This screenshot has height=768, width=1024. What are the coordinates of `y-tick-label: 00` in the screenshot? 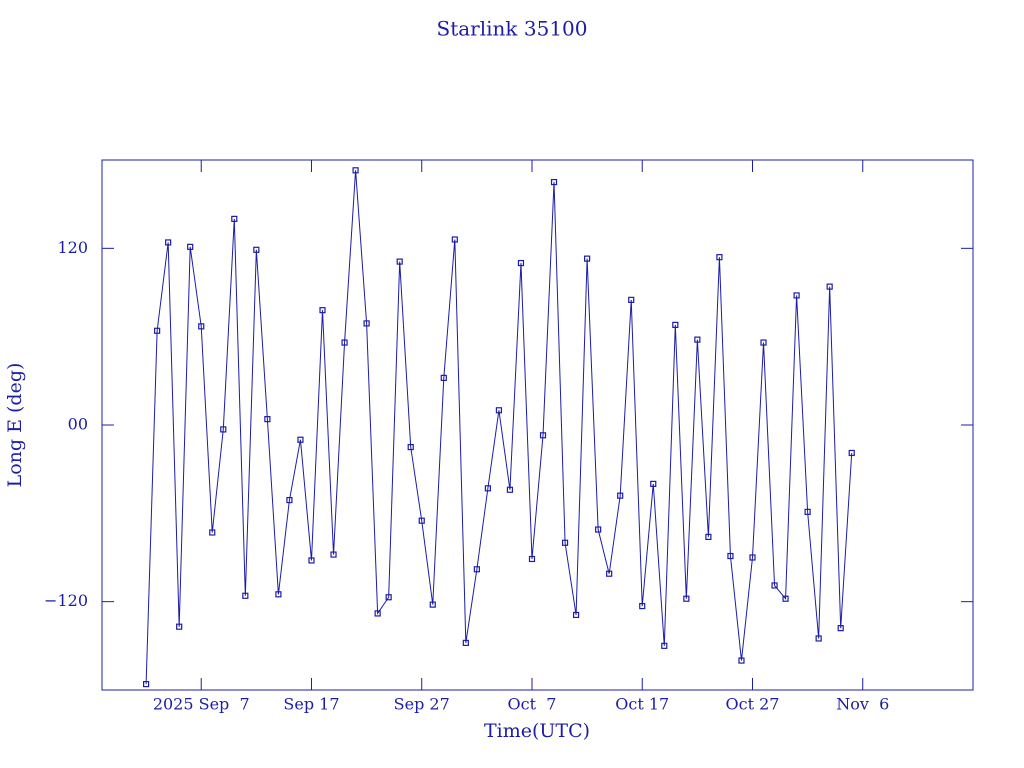 It's located at (78, 424).